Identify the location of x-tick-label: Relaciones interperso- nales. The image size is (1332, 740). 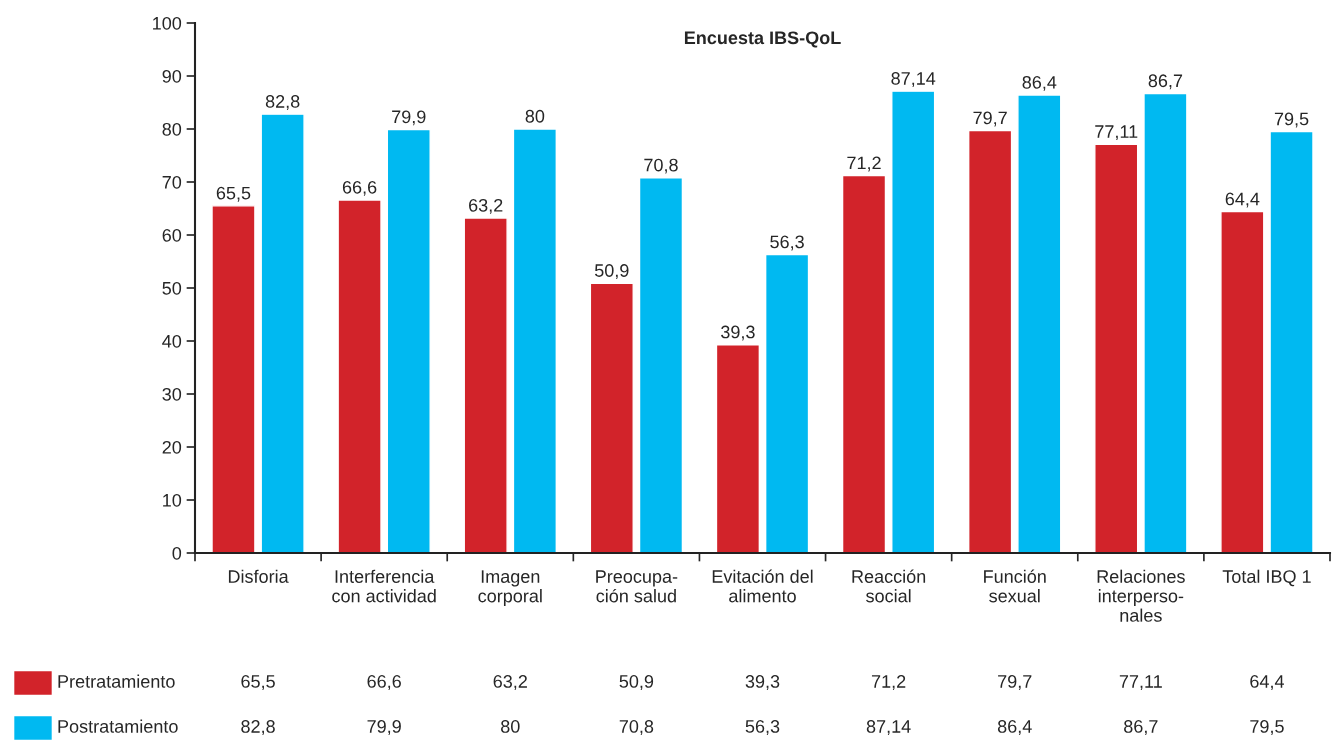
(1141, 595).